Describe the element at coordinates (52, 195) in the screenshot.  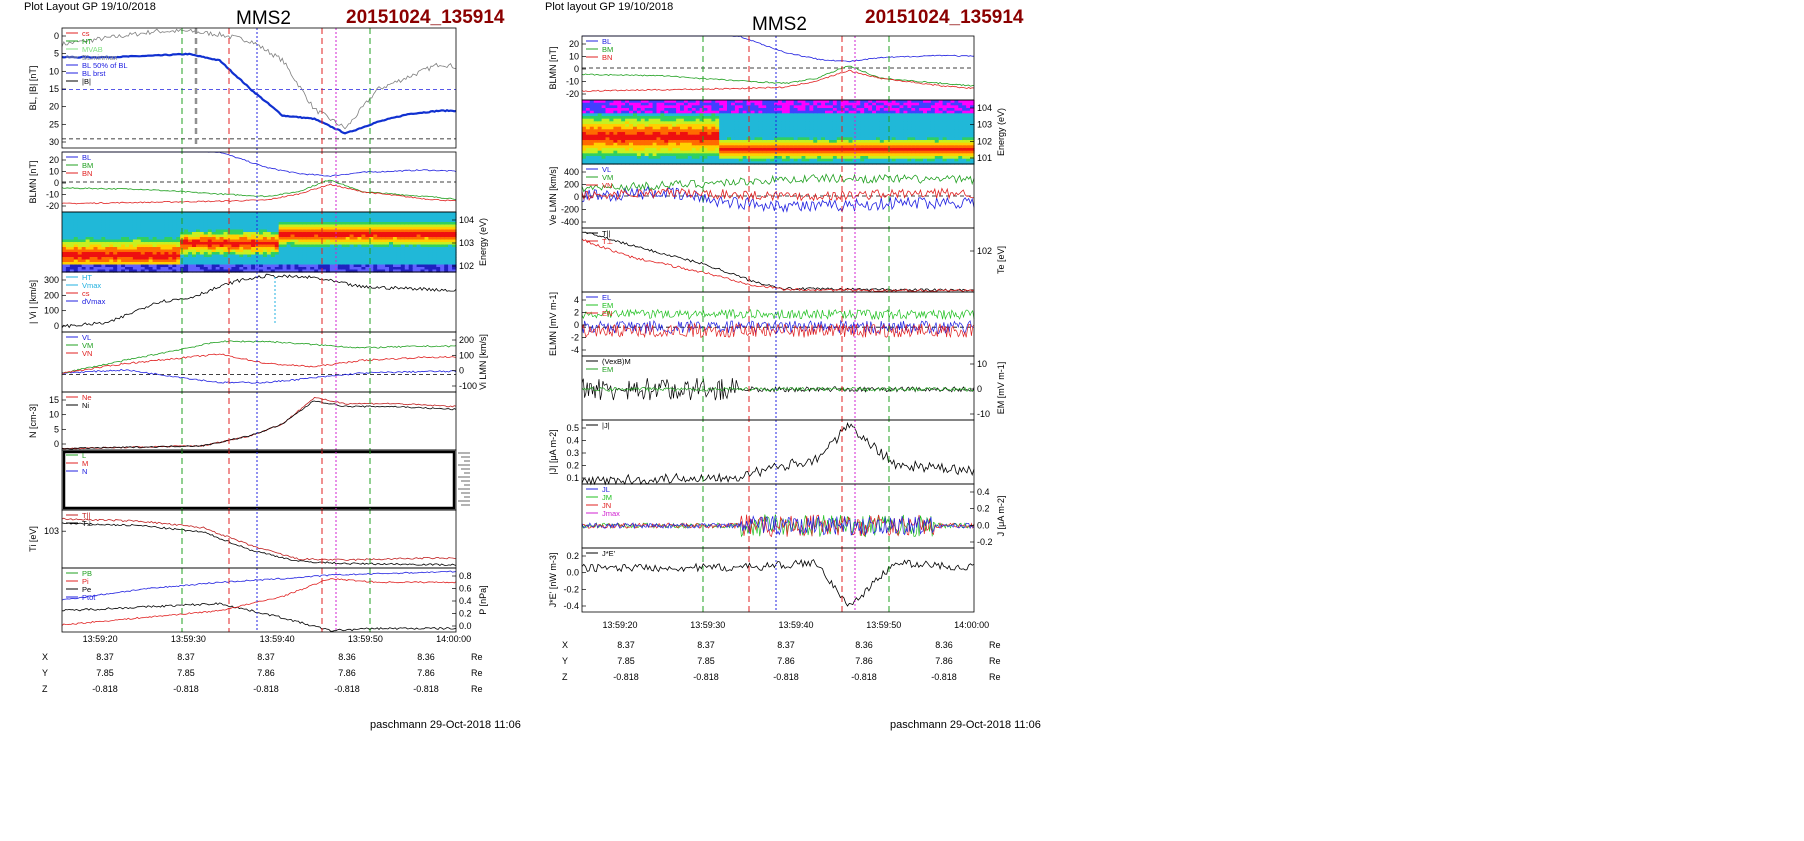
I see `y-tick-label: -10` at that location.